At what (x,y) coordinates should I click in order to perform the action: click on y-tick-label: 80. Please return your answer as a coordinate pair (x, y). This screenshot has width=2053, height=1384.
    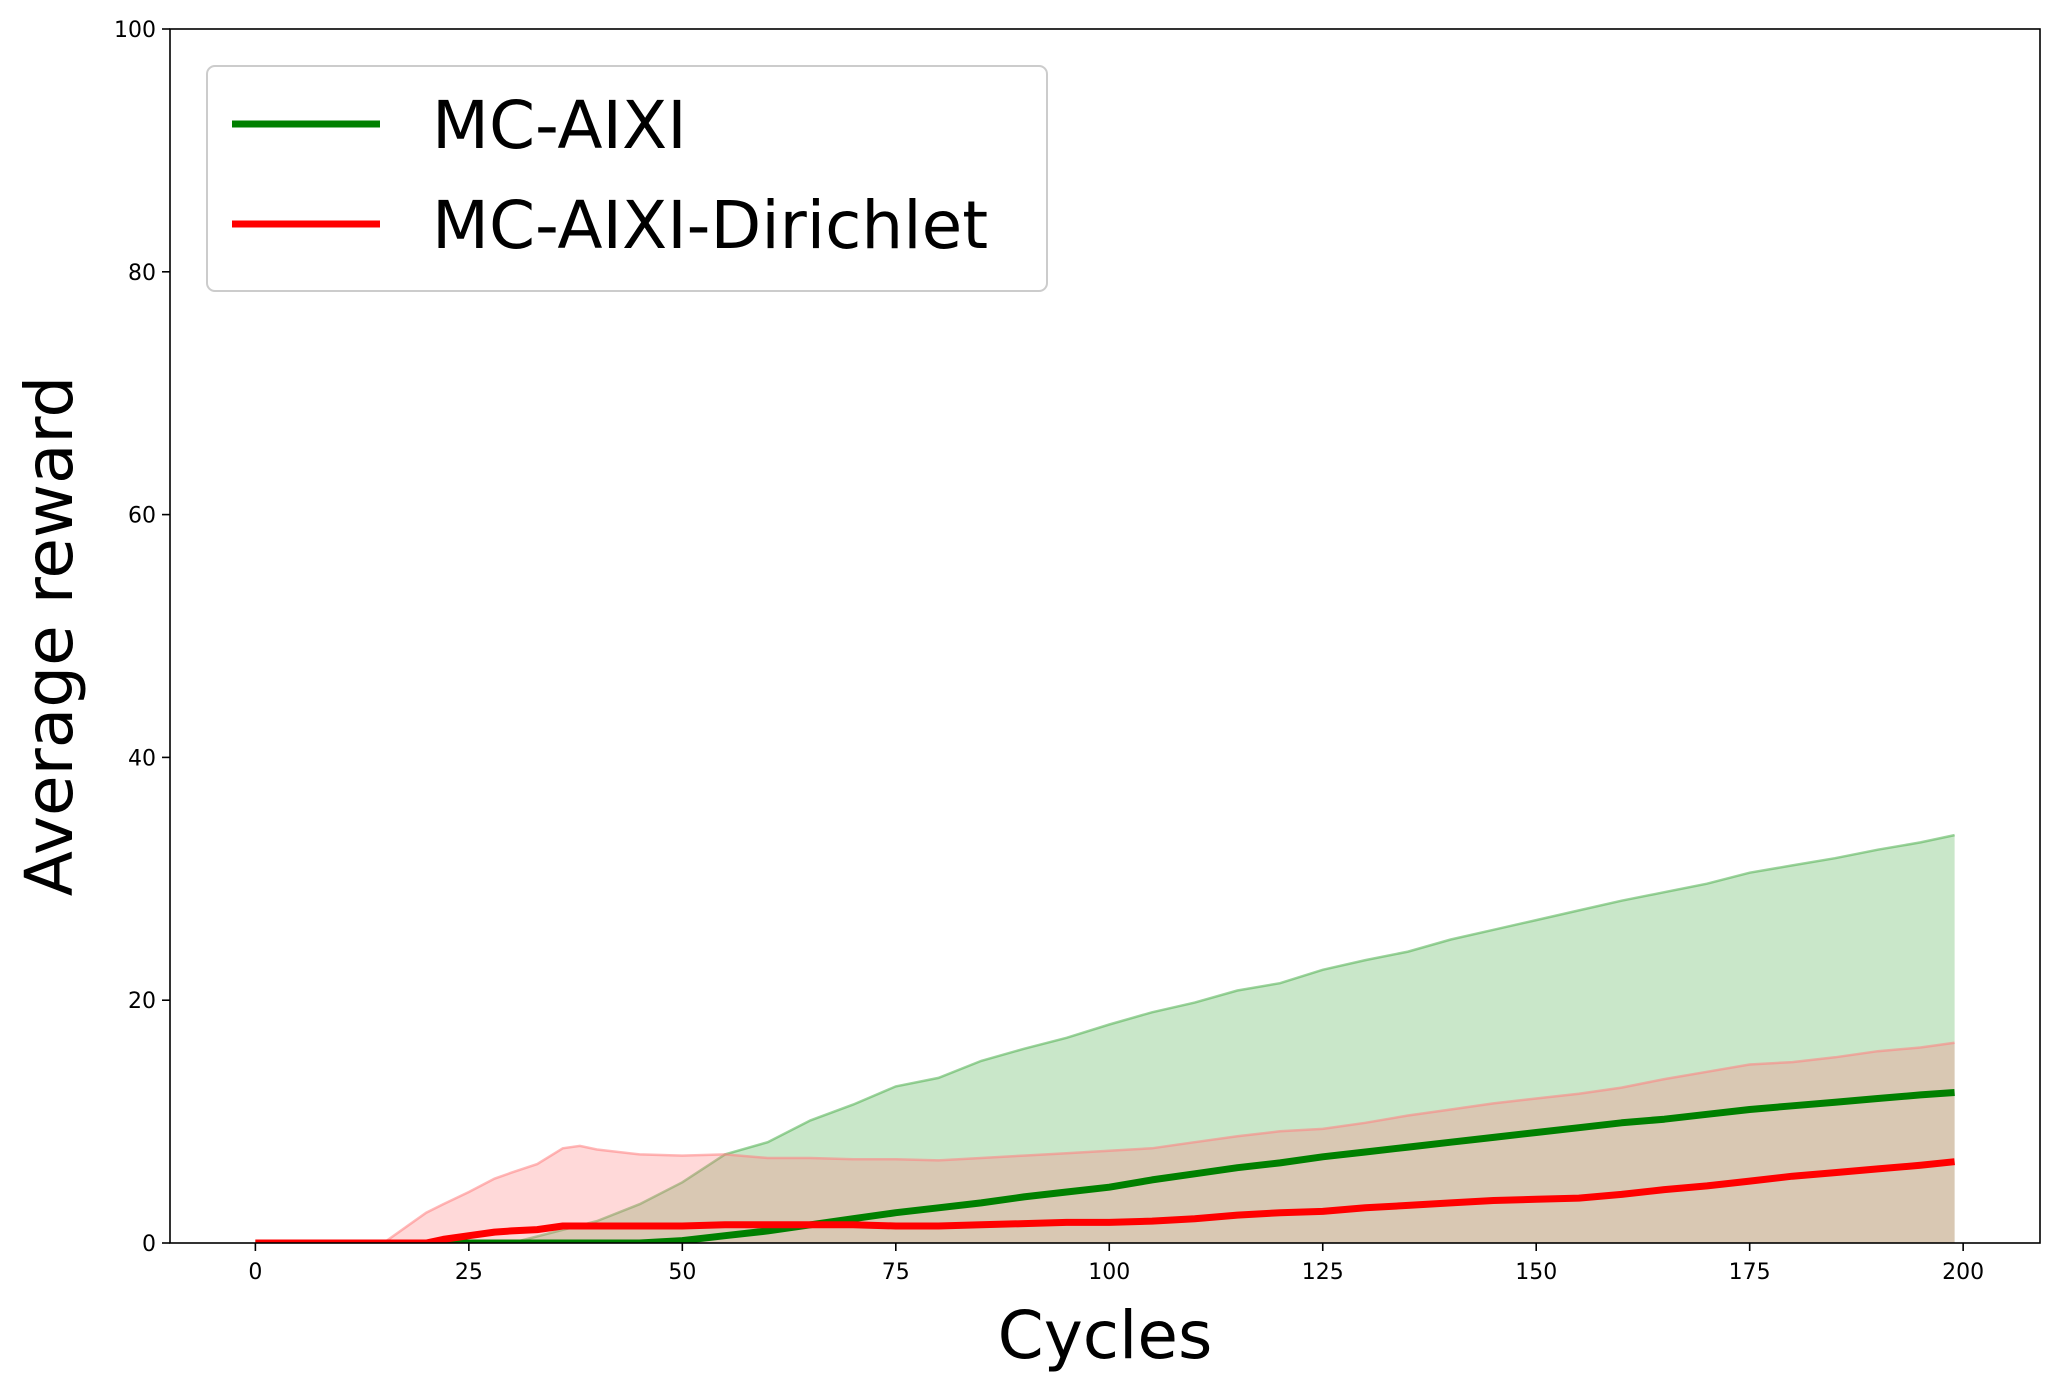
    Looking at the image, I should click on (142, 273).